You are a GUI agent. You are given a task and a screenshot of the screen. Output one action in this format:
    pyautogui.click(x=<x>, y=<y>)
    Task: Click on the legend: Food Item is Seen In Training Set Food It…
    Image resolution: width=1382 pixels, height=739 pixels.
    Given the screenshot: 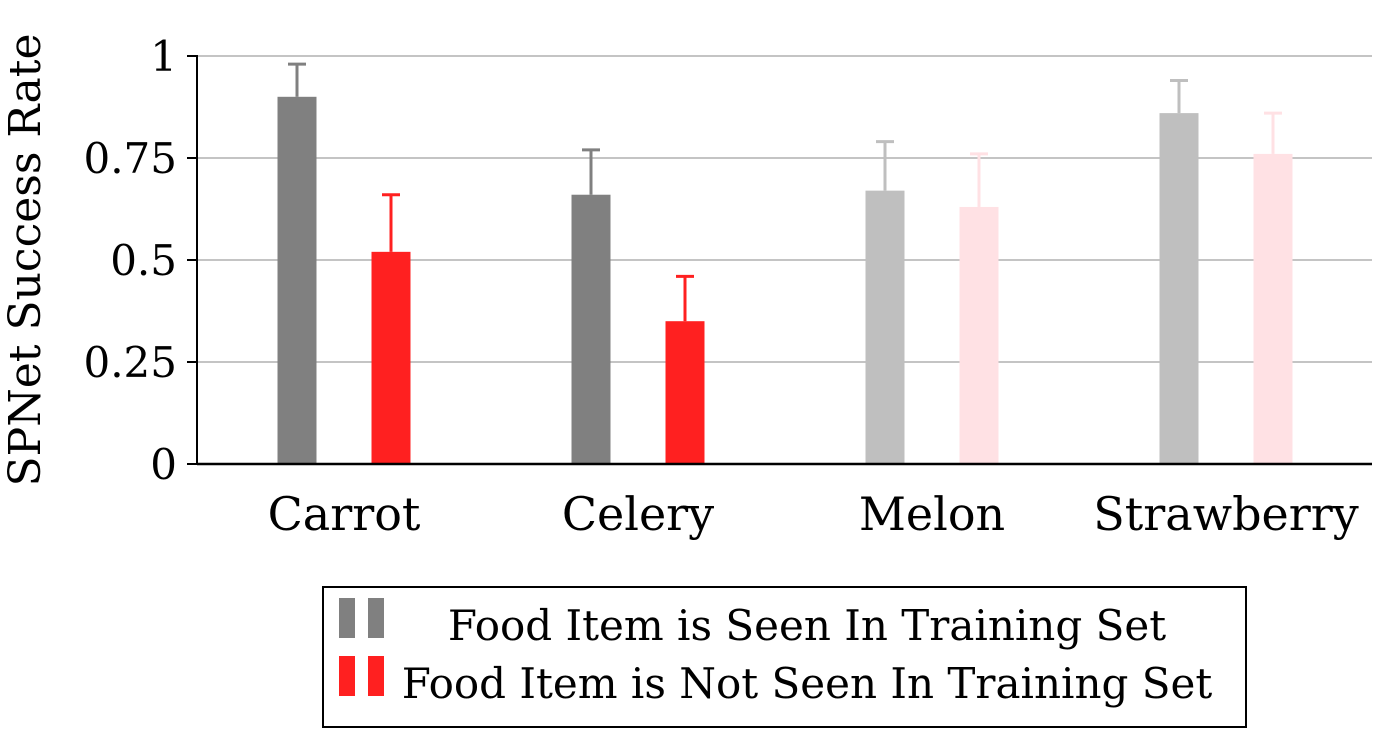 What is the action you would take?
    pyautogui.click(x=784, y=657)
    